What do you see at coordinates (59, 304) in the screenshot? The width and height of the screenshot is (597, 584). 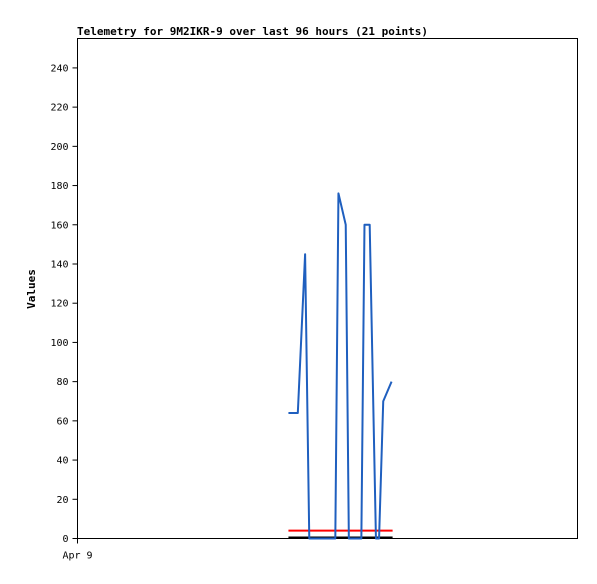 I see `y-tick-label: 120` at bounding box center [59, 304].